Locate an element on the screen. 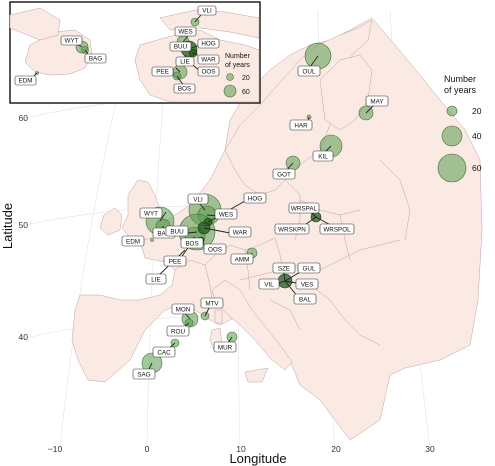 This screenshot has width=495, height=466. label-vli: VLI is located at coordinates (198, 199).